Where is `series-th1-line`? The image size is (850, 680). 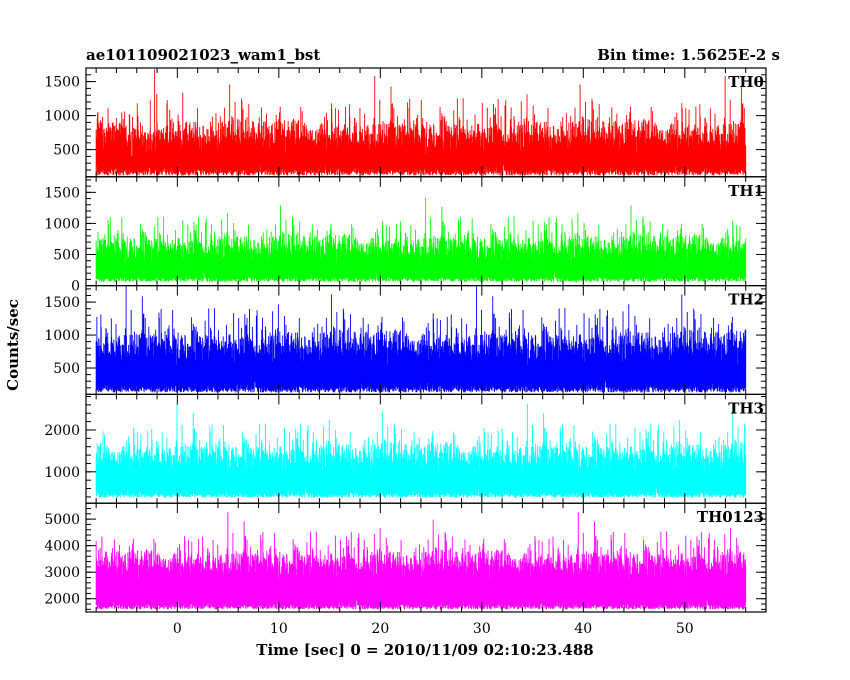 series-th1-line is located at coordinates (421, 240).